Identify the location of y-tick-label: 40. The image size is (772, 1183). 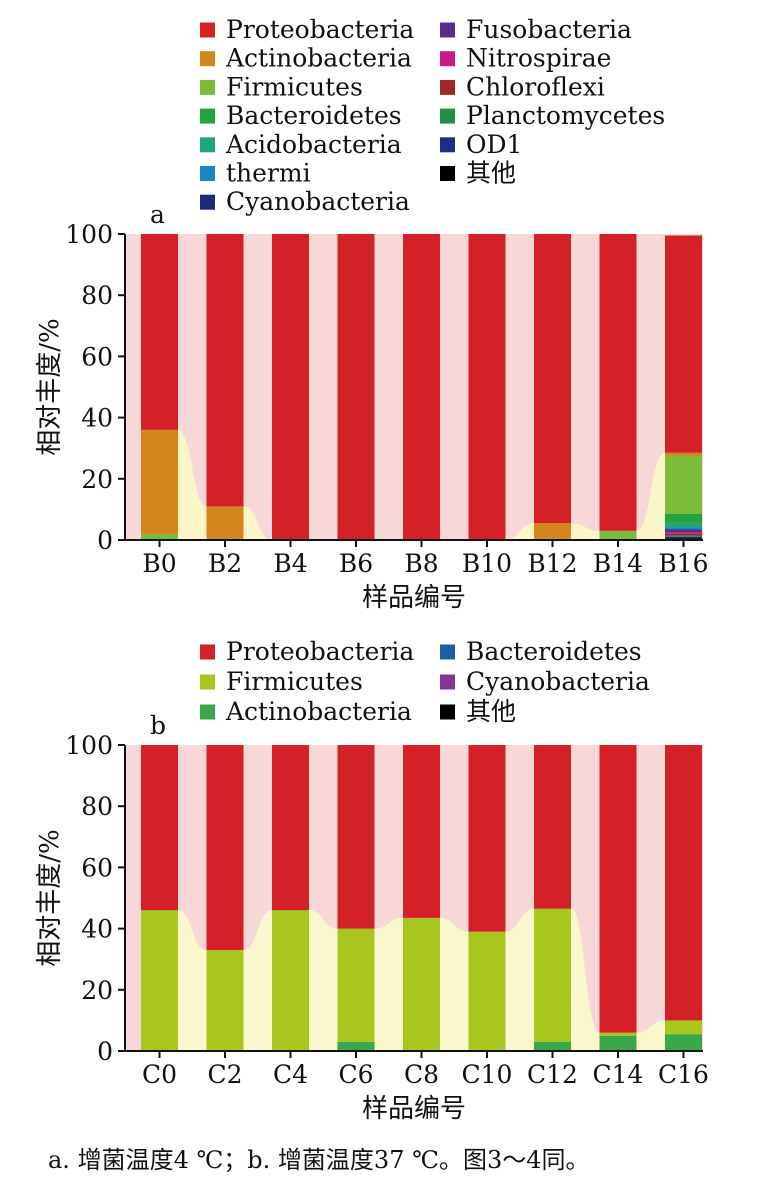
(97, 929).